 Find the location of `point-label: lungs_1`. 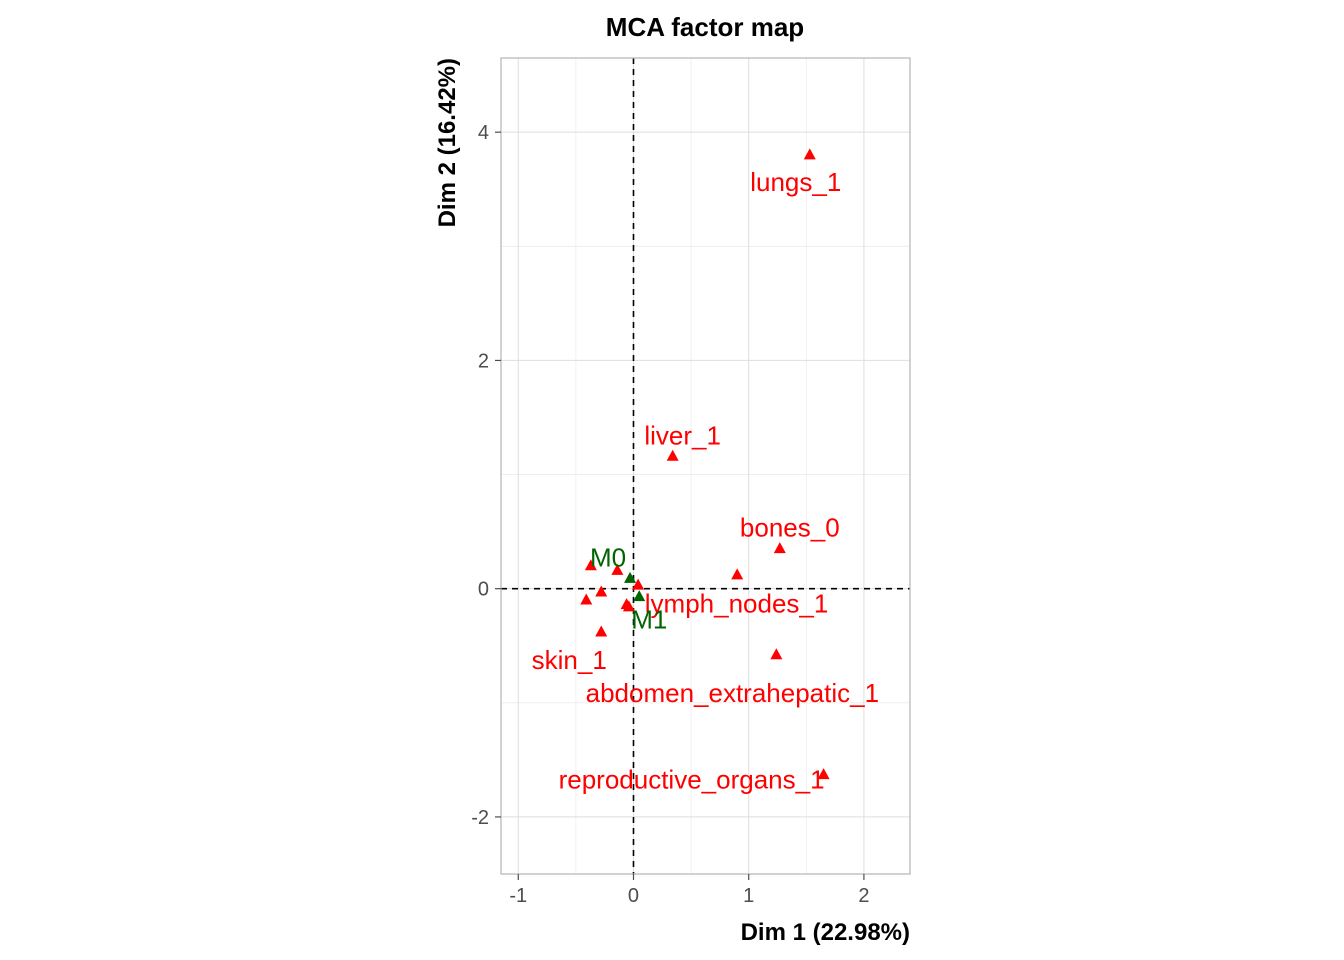

point-label: lungs_1 is located at coordinates (795, 182).